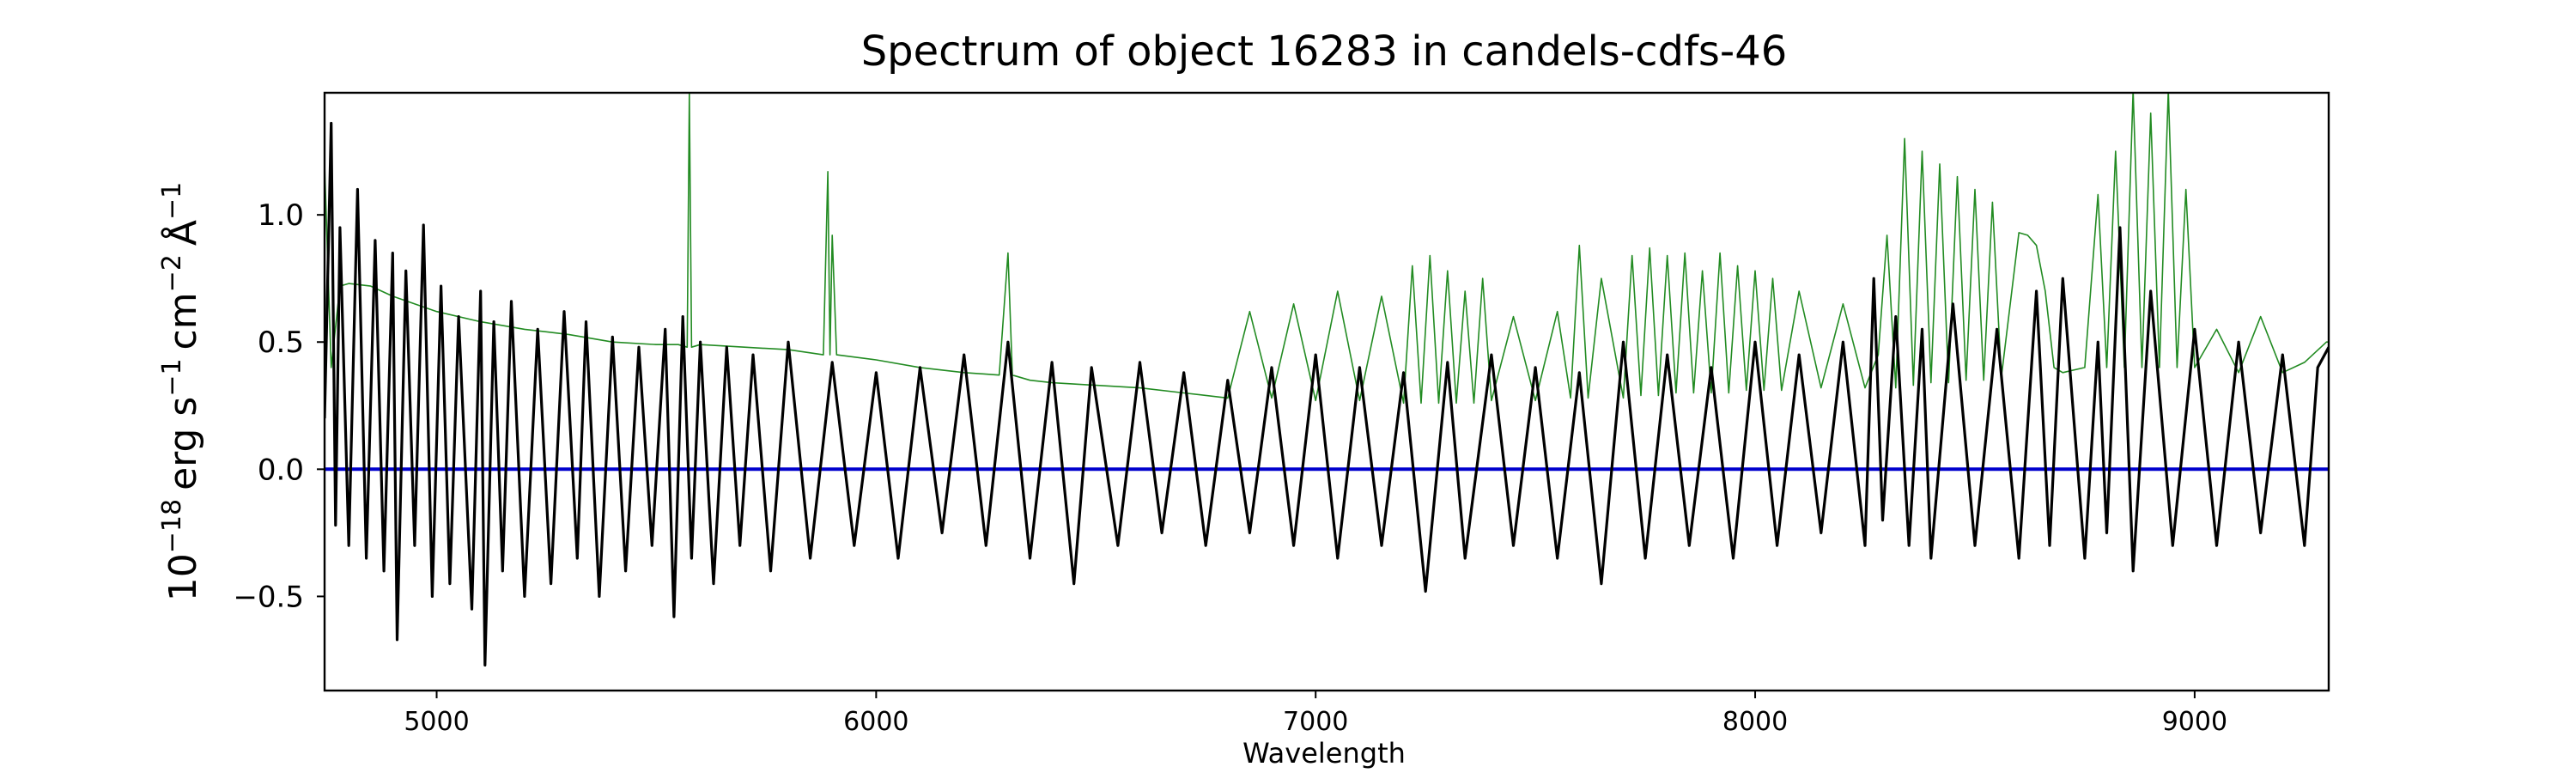  Describe the element at coordinates (1755, 722) in the screenshot. I see `x-tick-label: 8000` at that location.